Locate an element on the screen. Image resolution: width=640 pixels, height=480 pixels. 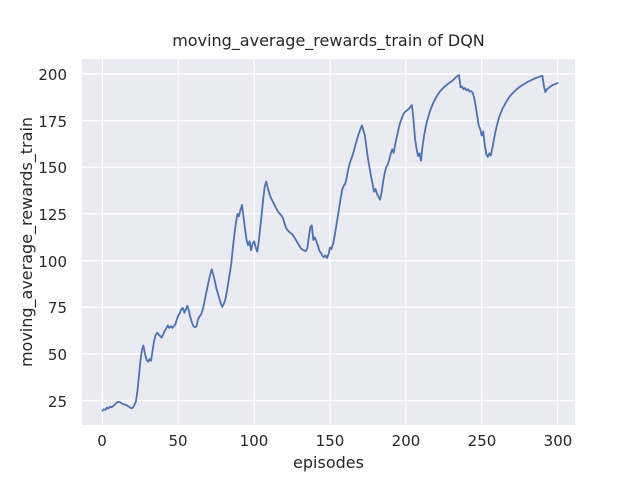
x-axis-label: episodes is located at coordinates (328, 462).